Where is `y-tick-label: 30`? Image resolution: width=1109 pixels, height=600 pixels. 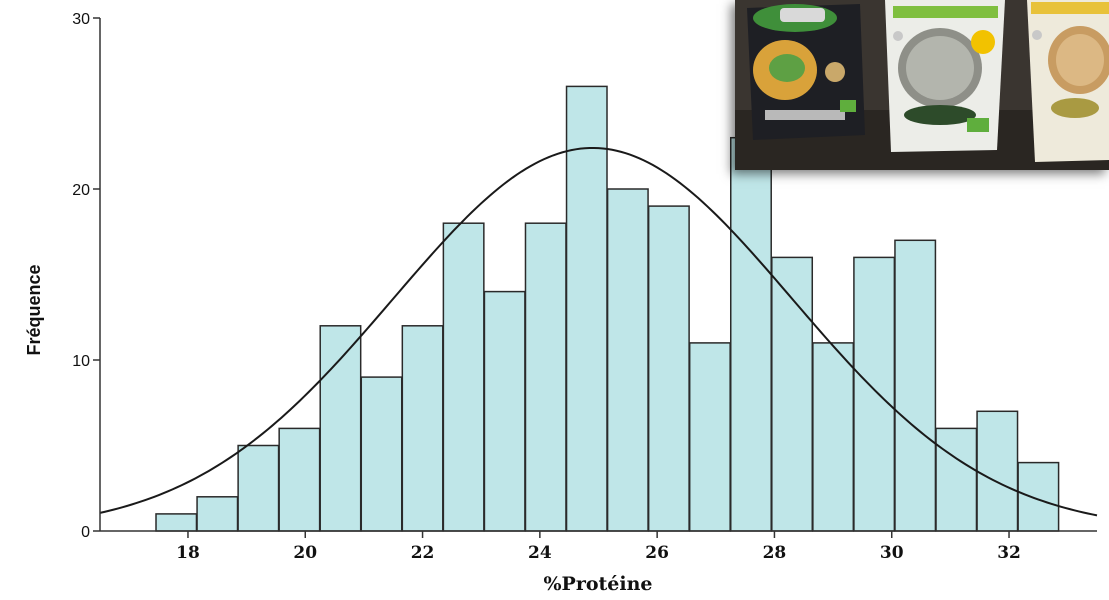
y-tick-label: 30 is located at coordinates (81, 19).